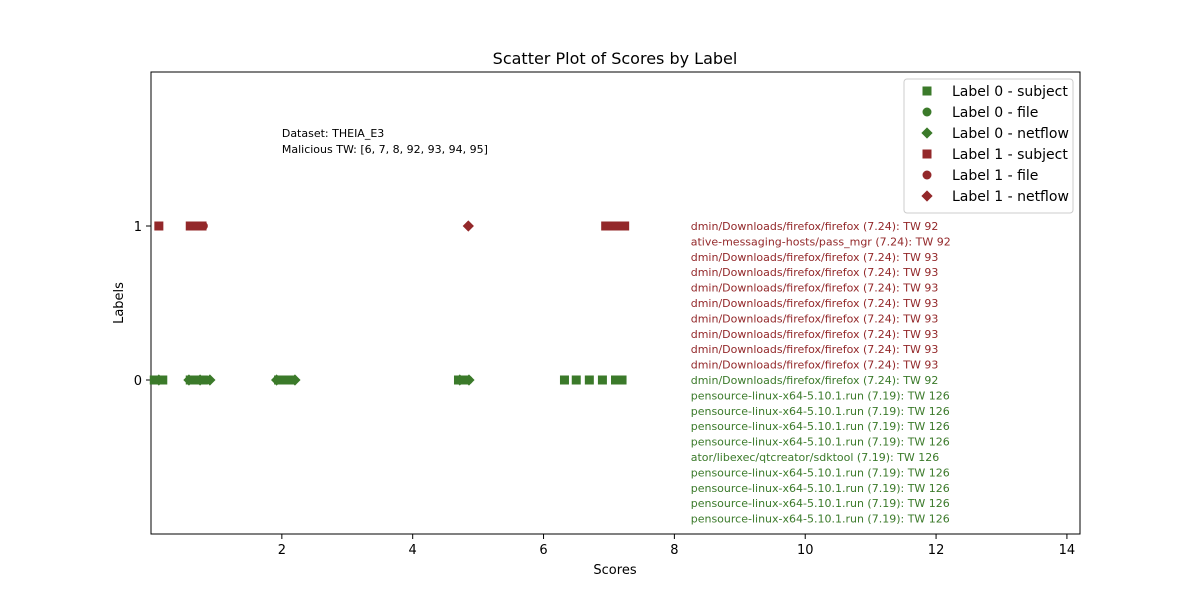 The height and width of the screenshot is (600, 1200). I want to click on x-axis-label: Scores, so click(614, 570).